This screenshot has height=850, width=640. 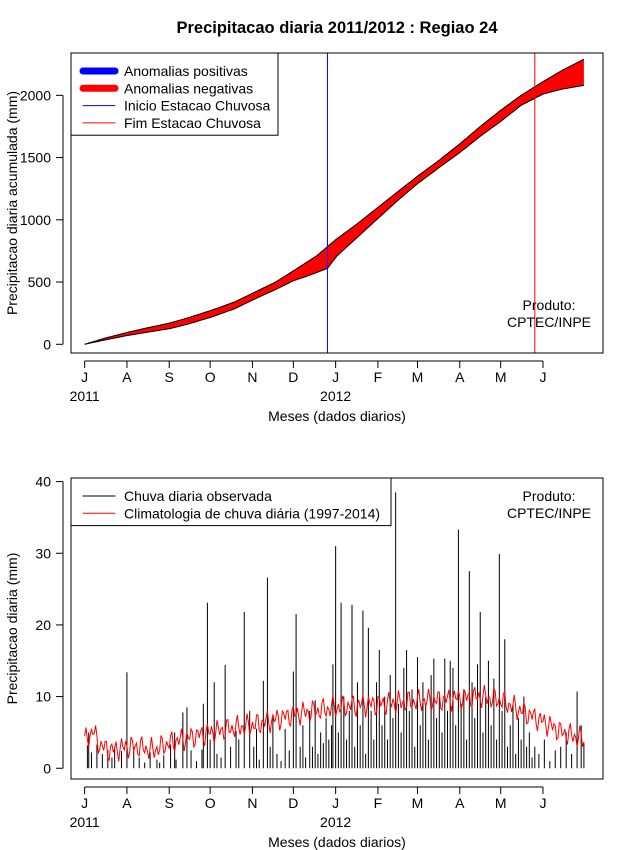 What do you see at coordinates (35, 158) in the screenshot?
I see `y-tick-label: 1500` at bounding box center [35, 158].